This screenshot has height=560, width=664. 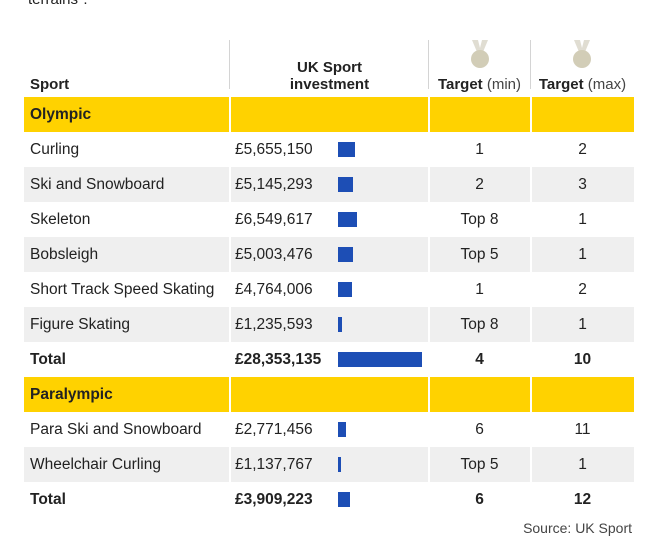 What do you see at coordinates (71, 394) in the screenshot?
I see `section-title: Paralympic` at bounding box center [71, 394].